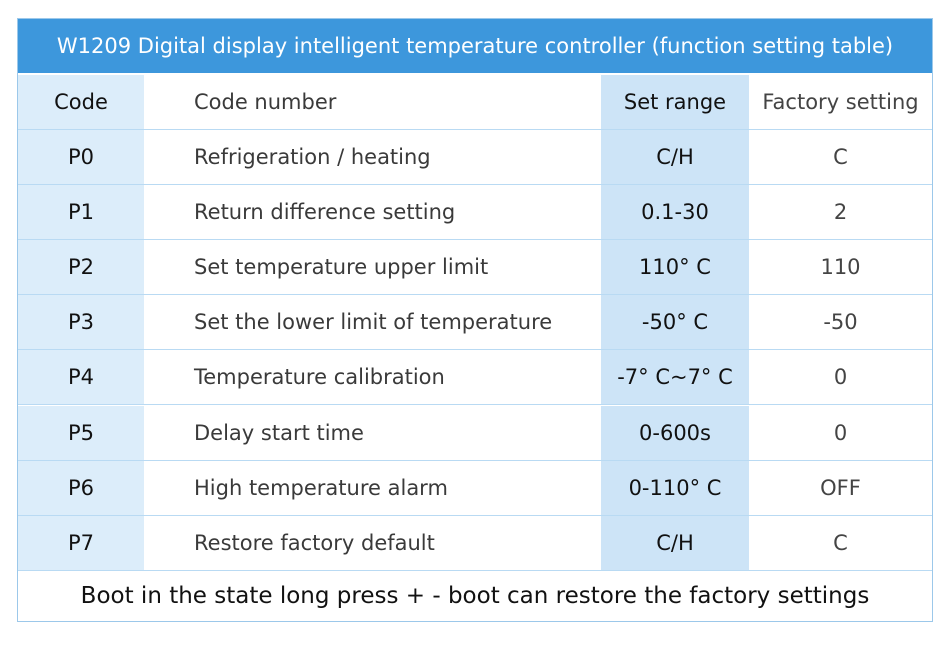  I want to click on table-cell: Set temperature upper limit, so click(372, 268).